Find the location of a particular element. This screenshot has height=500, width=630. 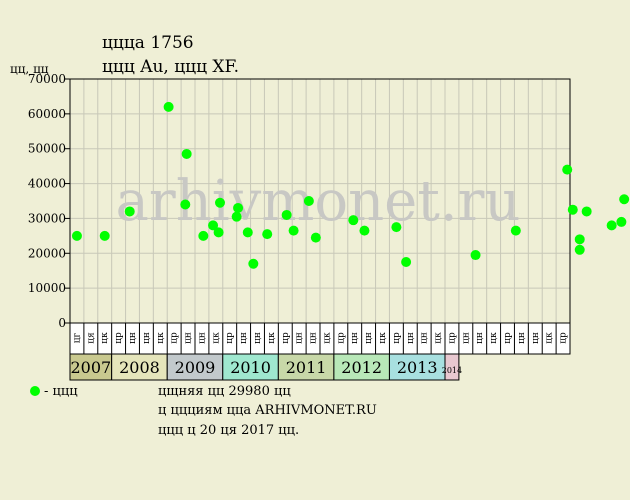

y-tick-label: 30000 is located at coordinates (47, 218).